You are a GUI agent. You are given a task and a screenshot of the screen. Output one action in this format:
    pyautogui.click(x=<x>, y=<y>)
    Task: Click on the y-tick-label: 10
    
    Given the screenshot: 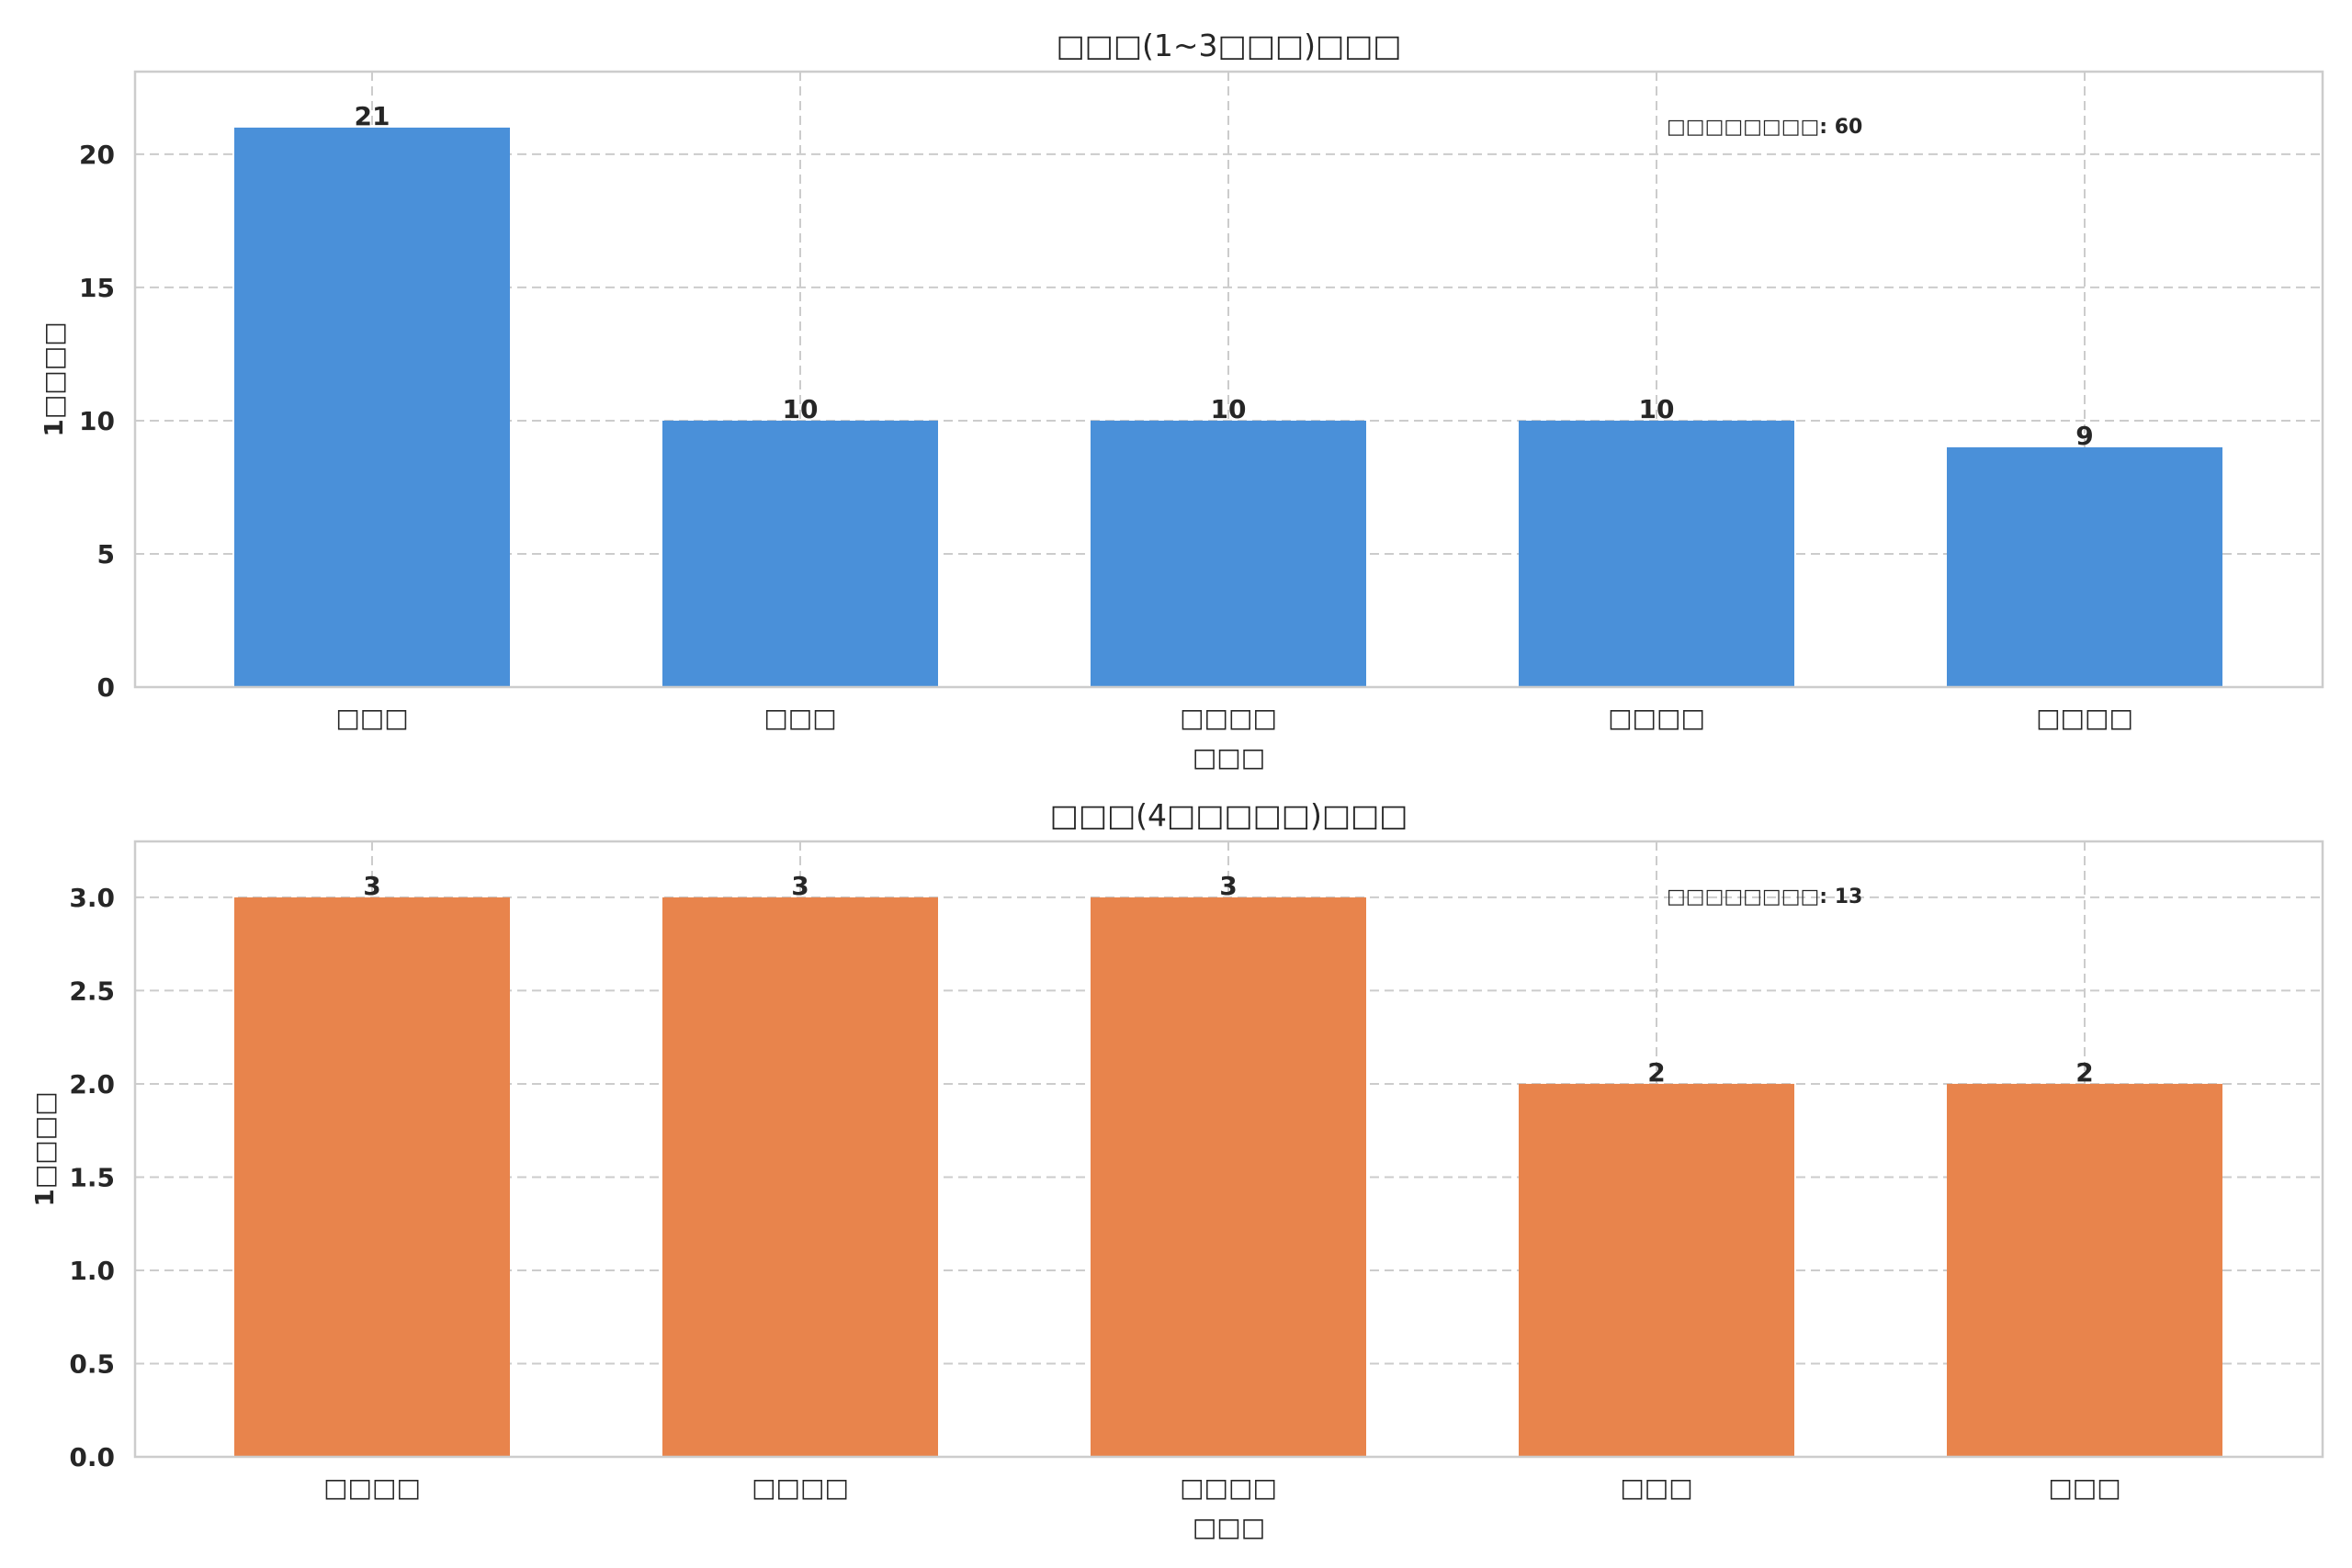 What is the action you would take?
    pyautogui.click(x=97, y=421)
    